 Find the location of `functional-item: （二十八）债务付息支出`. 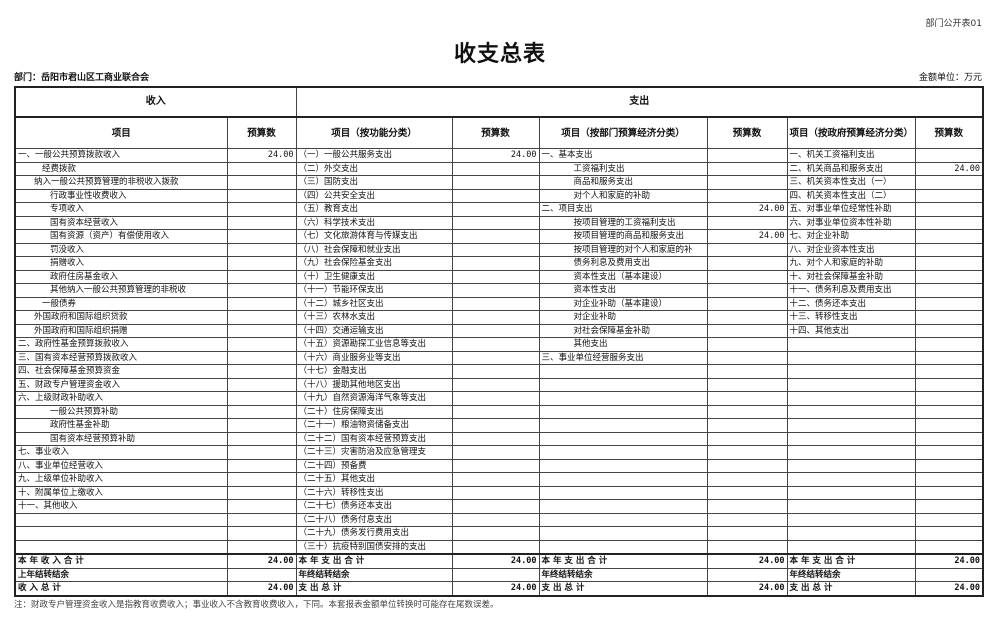

functional-item: （二十八）债务付息支出 is located at coordinates (374, 519).